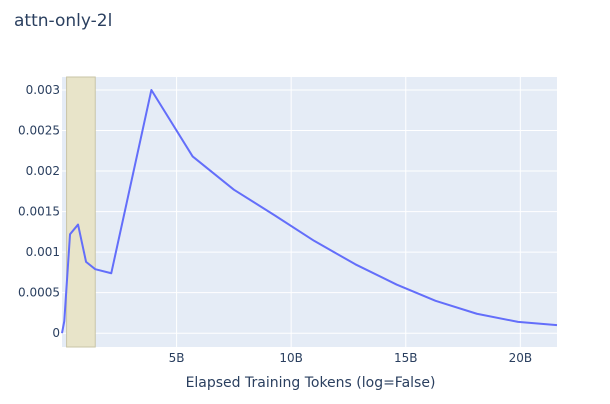 This screenshot has width=610, height=404. I want to click on chart-title: attn-only-2l, so click(63, 21).